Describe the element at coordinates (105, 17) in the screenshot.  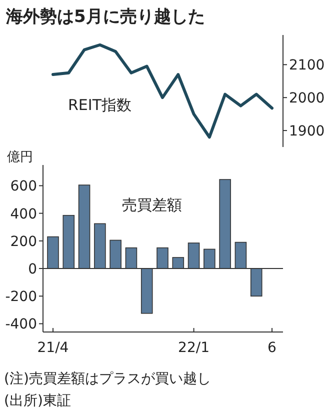
I see `chart-title: 海外勢は5月に売り越した` at that location.